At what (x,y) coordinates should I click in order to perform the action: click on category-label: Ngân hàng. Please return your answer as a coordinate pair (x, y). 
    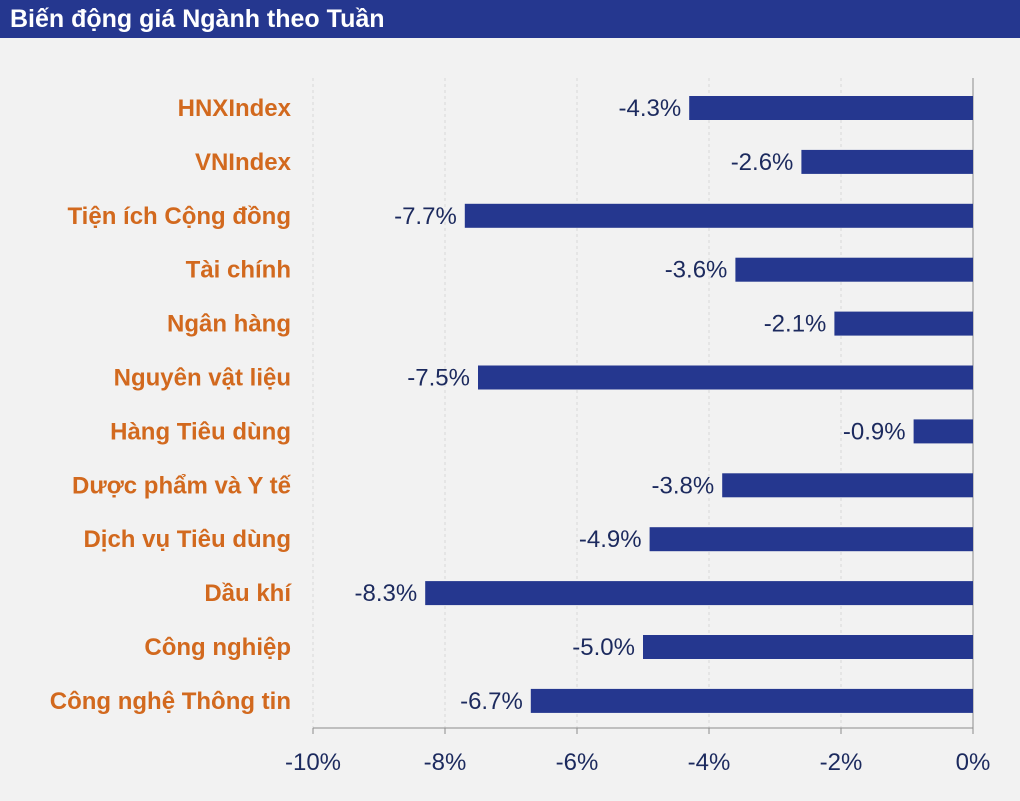
    Looking at the image, I should click on (229, 324).